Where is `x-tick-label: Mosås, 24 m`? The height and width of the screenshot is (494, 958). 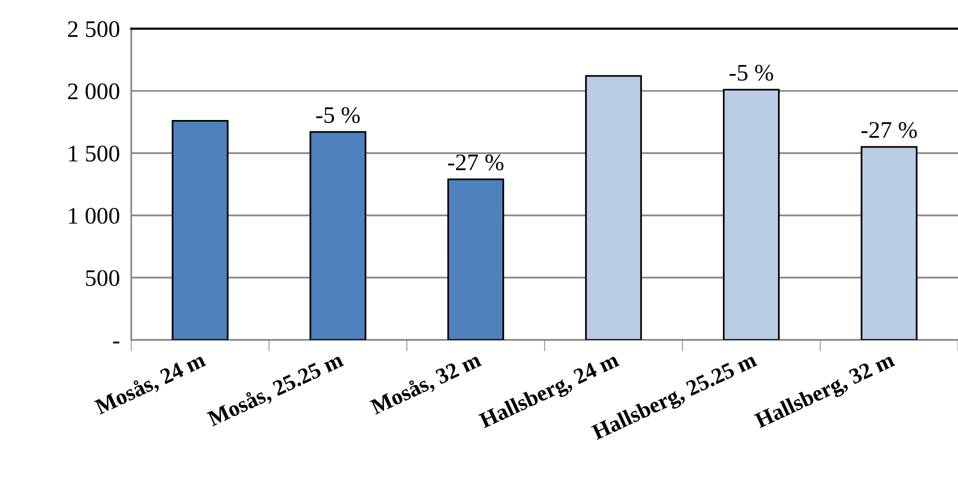
x-tick-label: Mosås, 24 m is located at coordinates (150, 384).